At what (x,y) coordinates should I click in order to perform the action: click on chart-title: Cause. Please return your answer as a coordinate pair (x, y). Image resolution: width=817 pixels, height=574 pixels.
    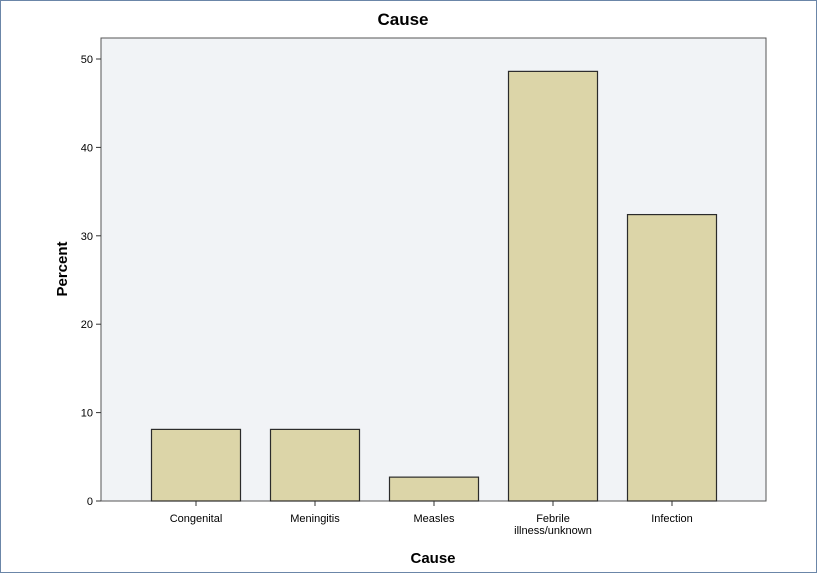
    Looking at the image, I should click on (402, 19).